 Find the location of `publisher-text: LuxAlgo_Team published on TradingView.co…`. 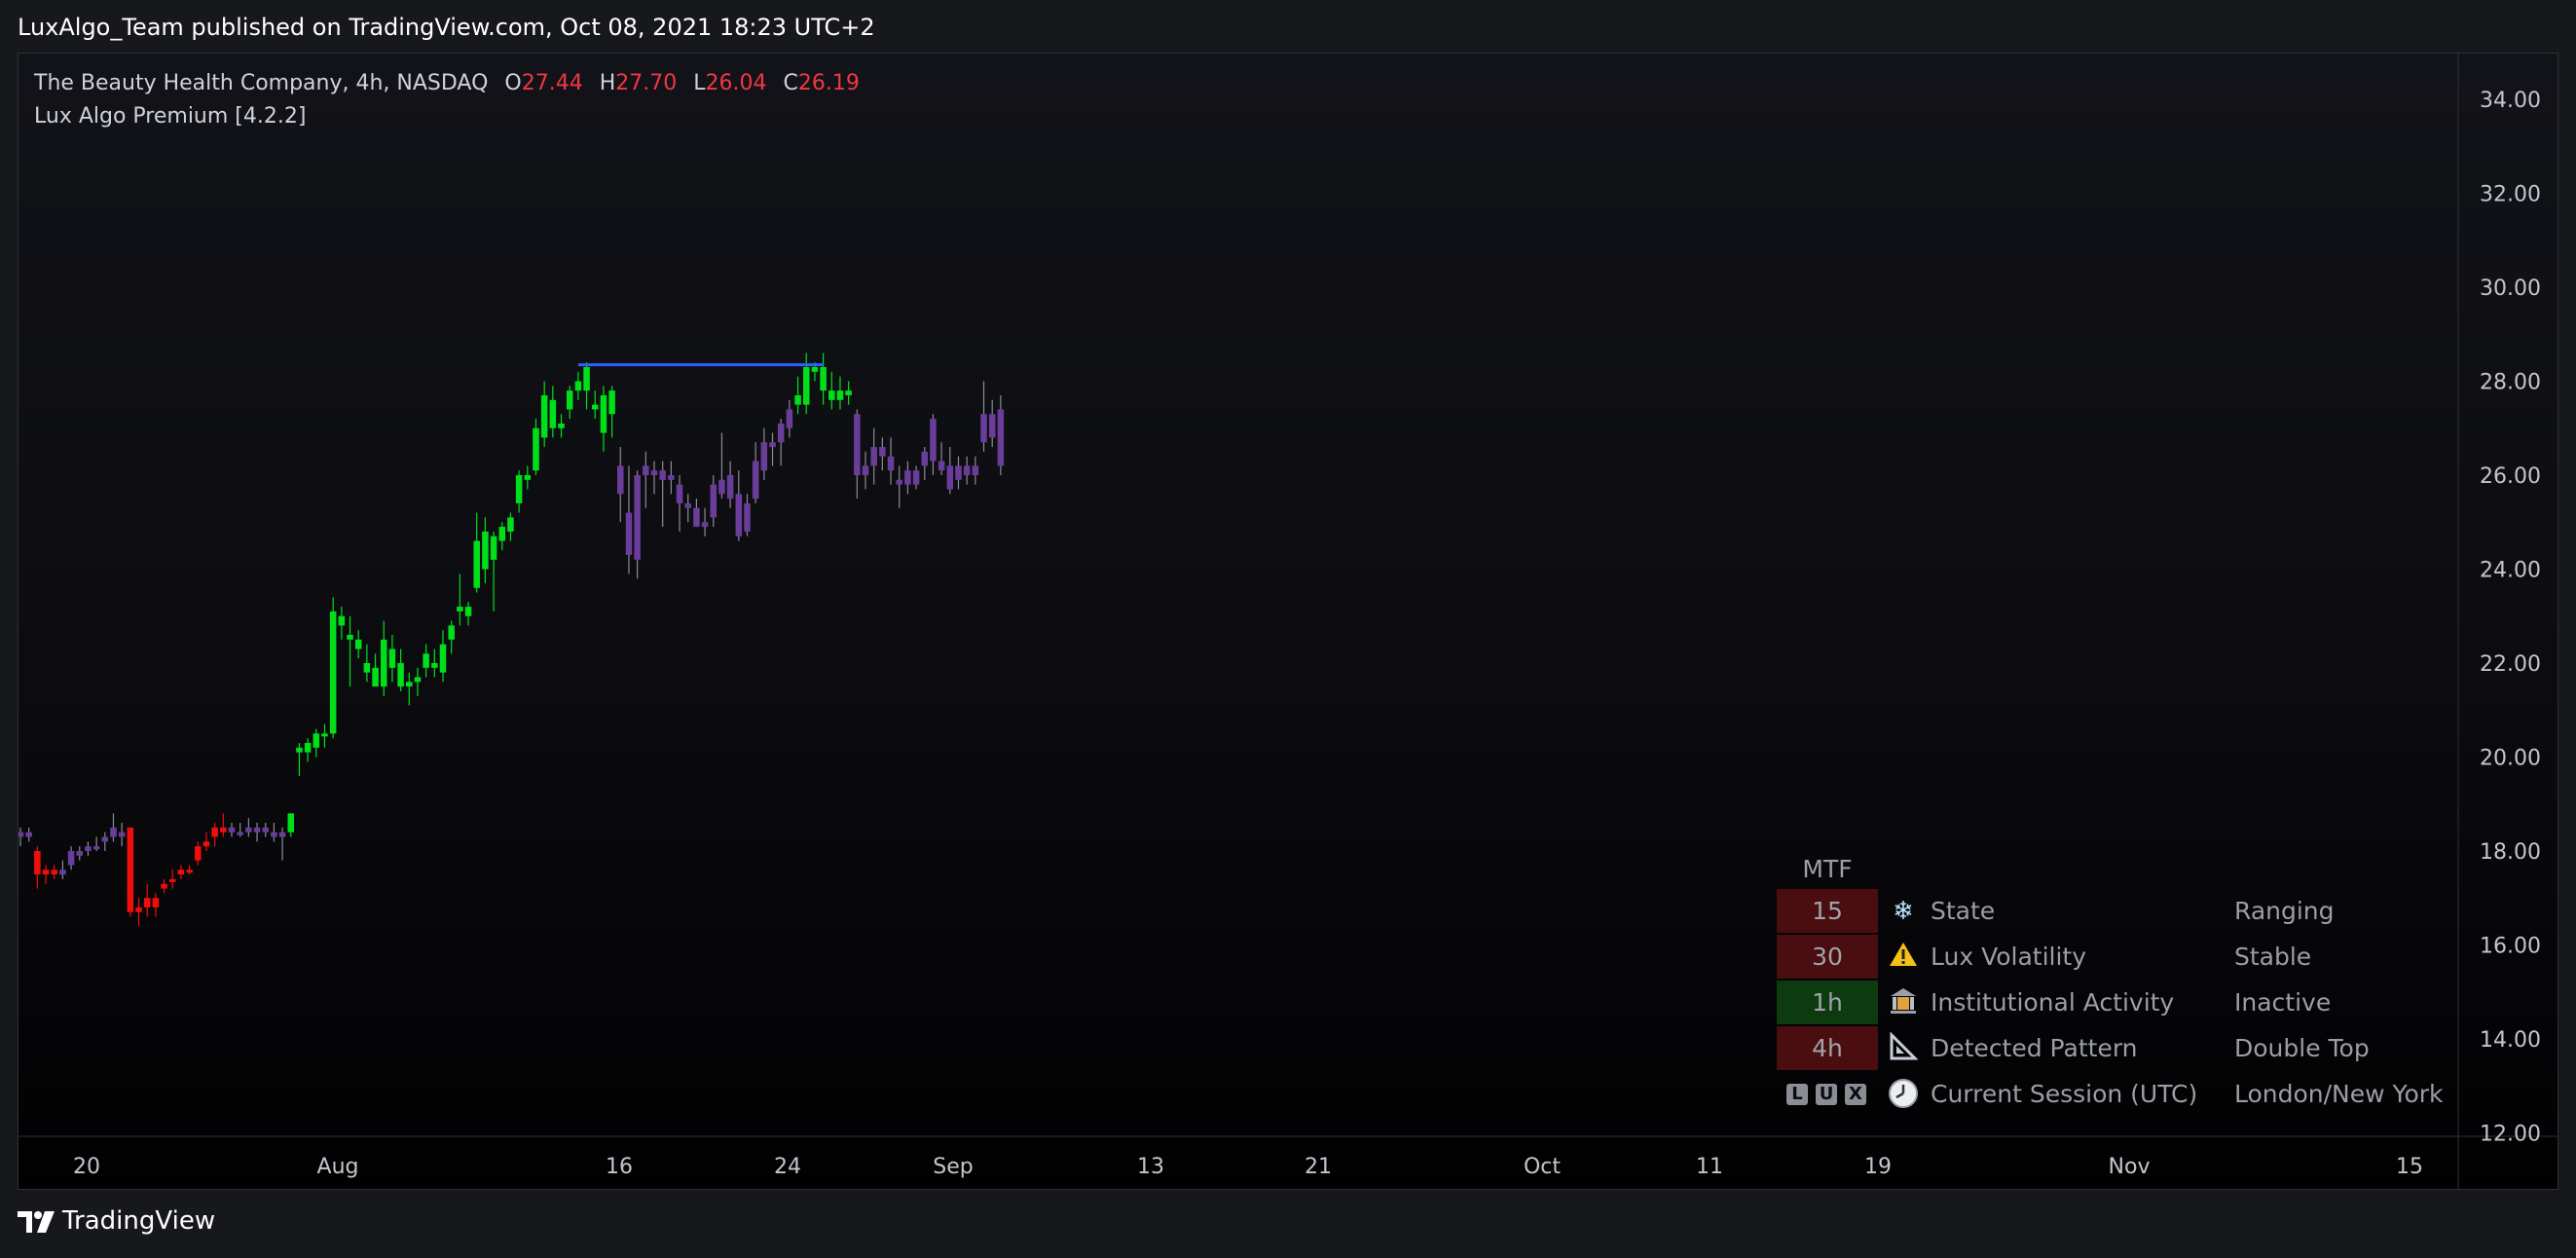

publisher-text: LuxAlgo_Team published on TradingView.co… is located at coordinates (446, 27).